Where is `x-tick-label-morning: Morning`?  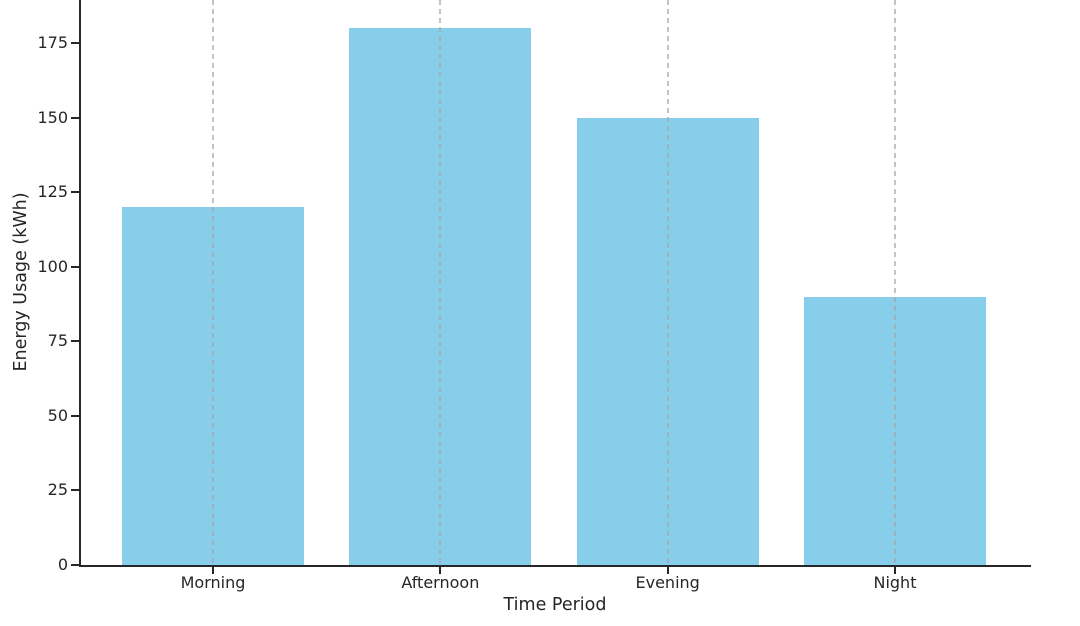 x-tick-label-morning: Morning is located at coordinates (213, 582).